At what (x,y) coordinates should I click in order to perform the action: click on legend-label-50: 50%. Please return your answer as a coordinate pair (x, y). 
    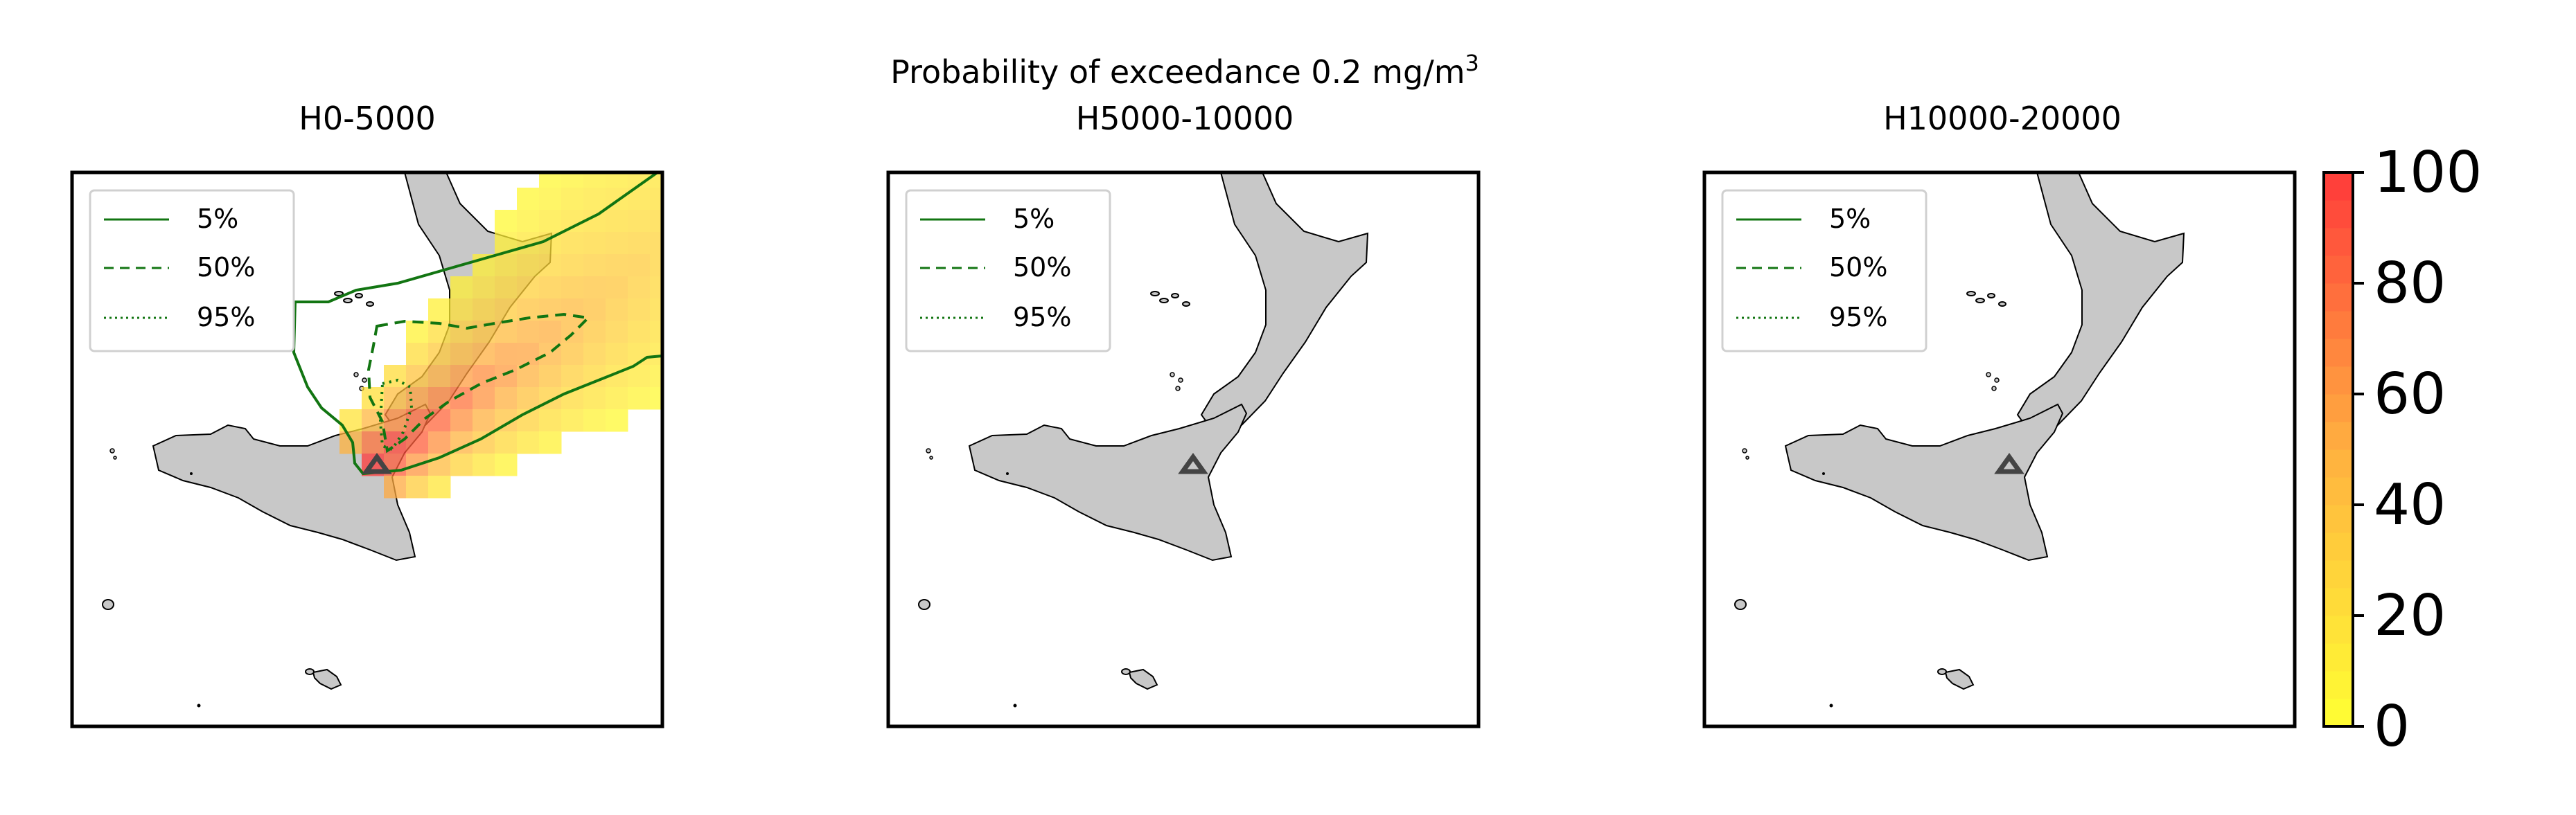
    Looking at the image, I should click on (1042, 267).